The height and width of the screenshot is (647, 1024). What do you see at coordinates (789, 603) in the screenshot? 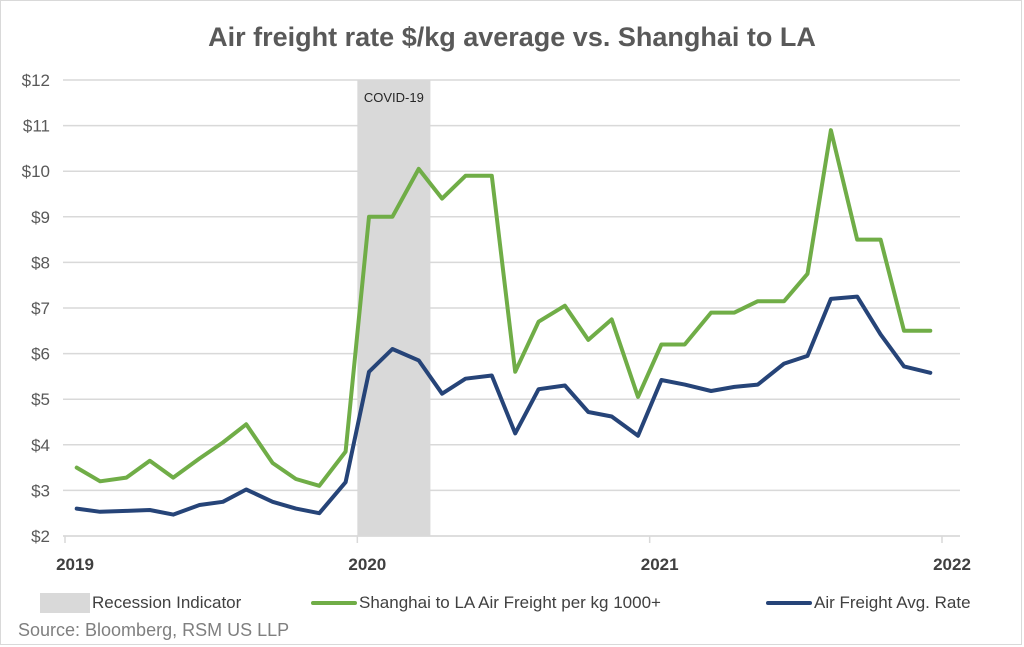
I see `legend-swatch-avg-rate` at bounding box center [789, 603].